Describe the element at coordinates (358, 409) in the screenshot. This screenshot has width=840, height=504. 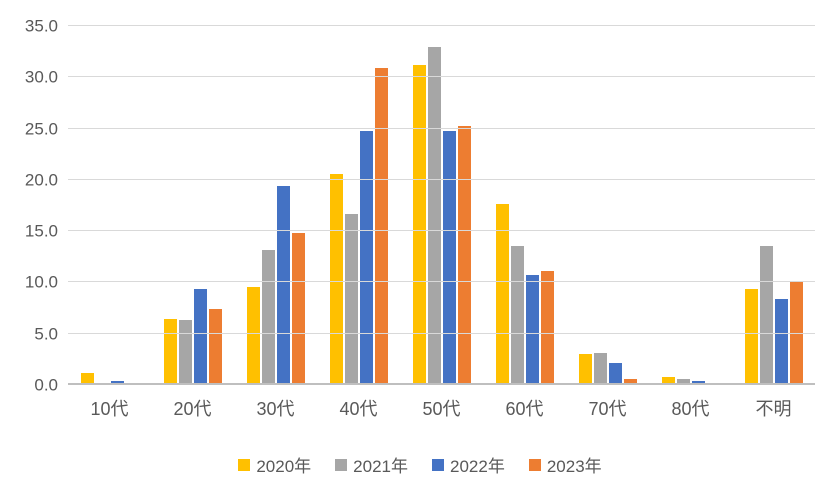
I see `x-tick-label: 40代` at that location.